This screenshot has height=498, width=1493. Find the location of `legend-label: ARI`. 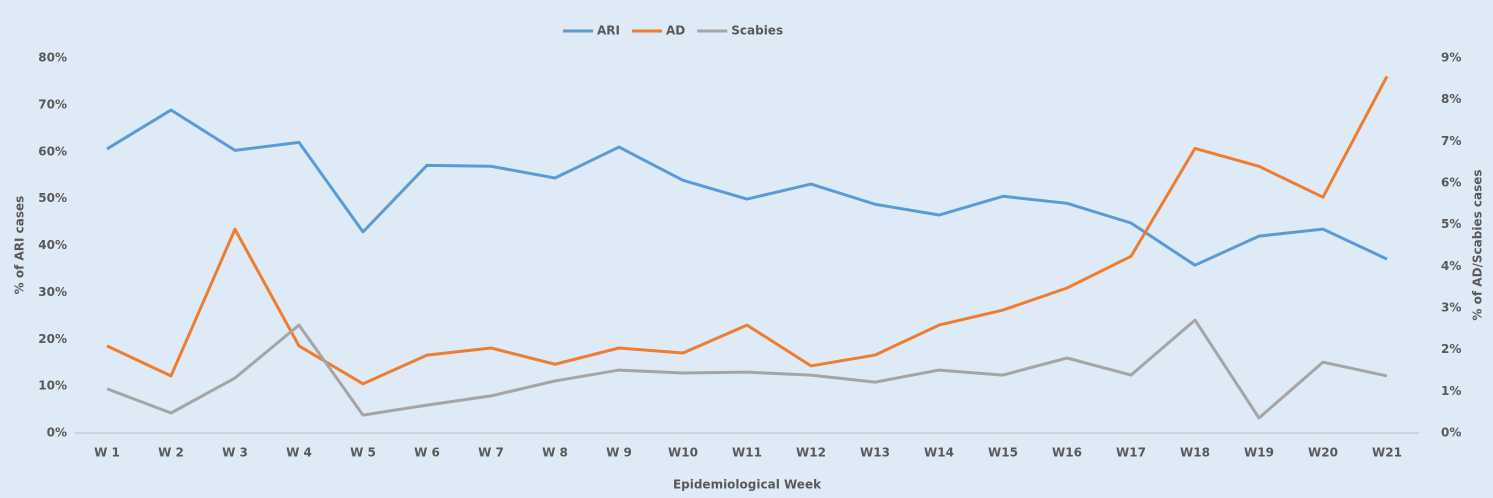

legend-label: ARI is located at coordinates (608, 31).